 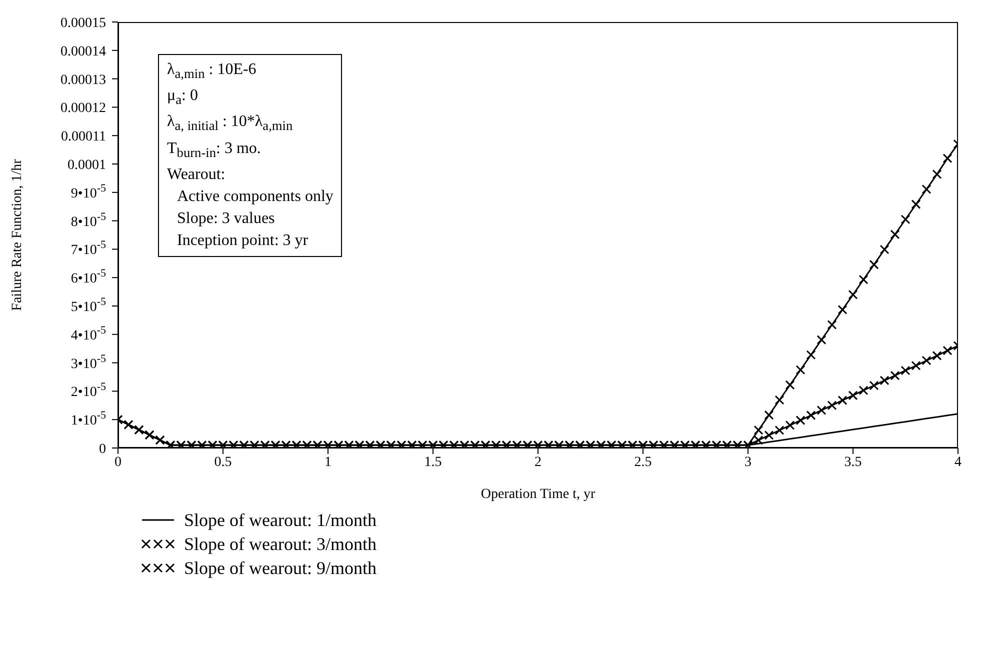 I want to click on y-tick-label: 0.00011, so click(x=83, y=137).